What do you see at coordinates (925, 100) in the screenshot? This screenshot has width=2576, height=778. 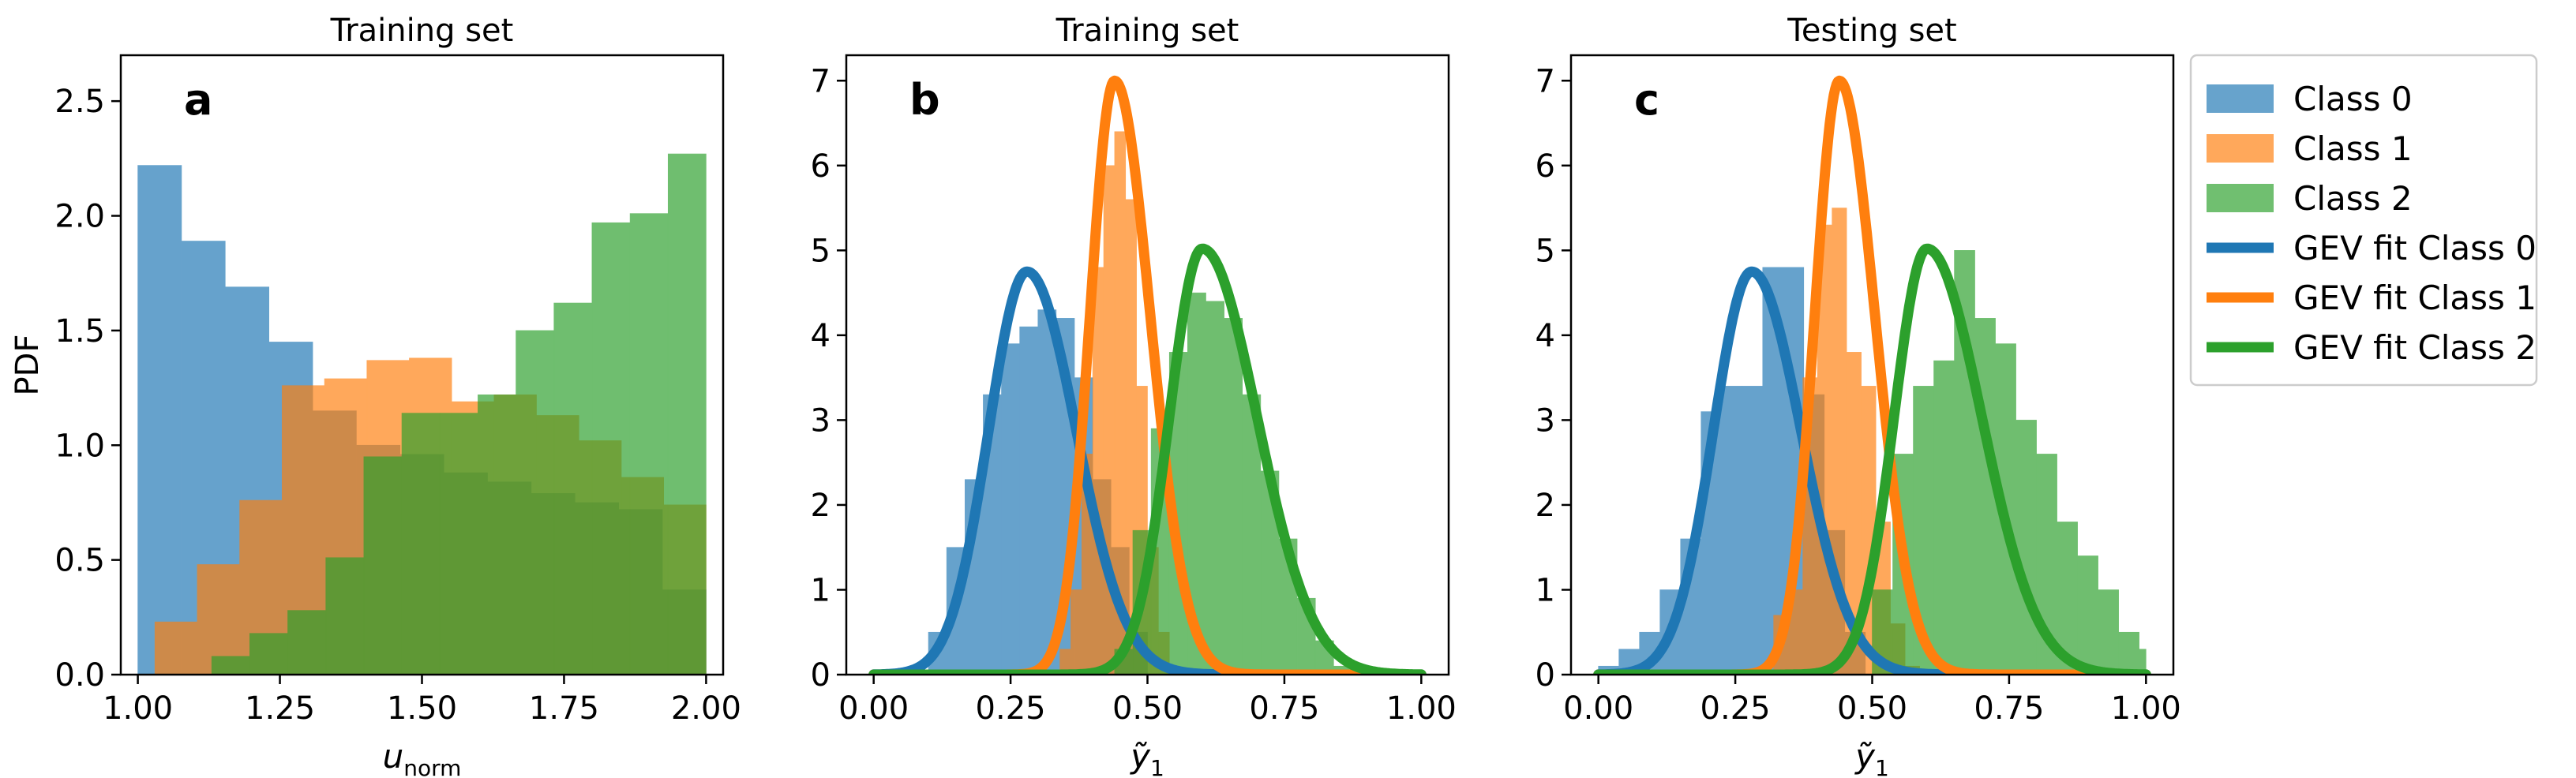 I see `panel-letter: b` at bounding box center [925, 100].